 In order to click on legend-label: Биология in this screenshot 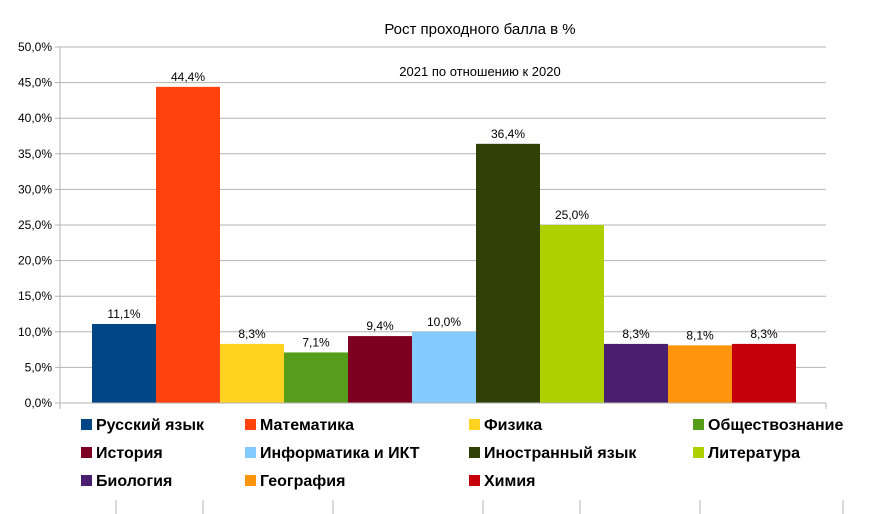, I will do `click(134, 481)`.